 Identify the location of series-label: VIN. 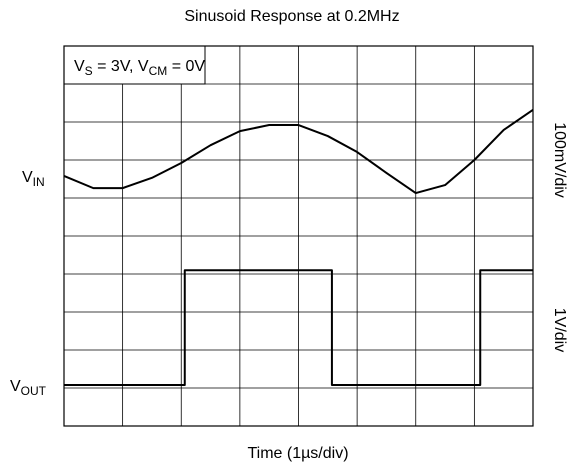
(33, 179).